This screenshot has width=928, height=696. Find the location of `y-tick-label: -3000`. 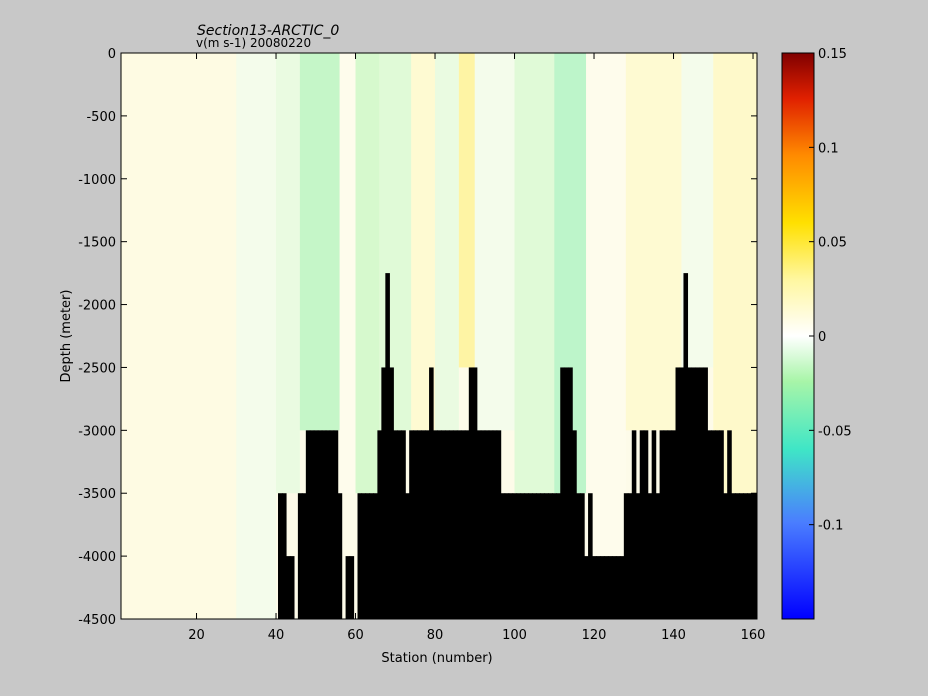

y-tick-label: -3000 is located at coordinates (97, 431).